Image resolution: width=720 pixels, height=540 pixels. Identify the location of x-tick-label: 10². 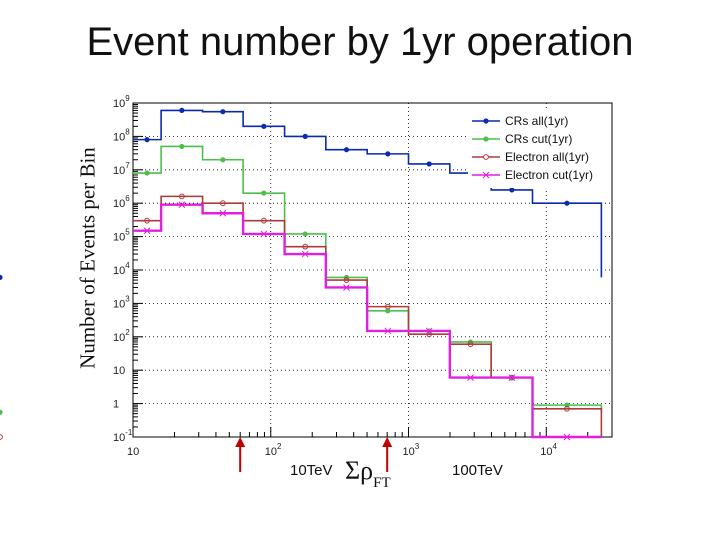
(273, 450).